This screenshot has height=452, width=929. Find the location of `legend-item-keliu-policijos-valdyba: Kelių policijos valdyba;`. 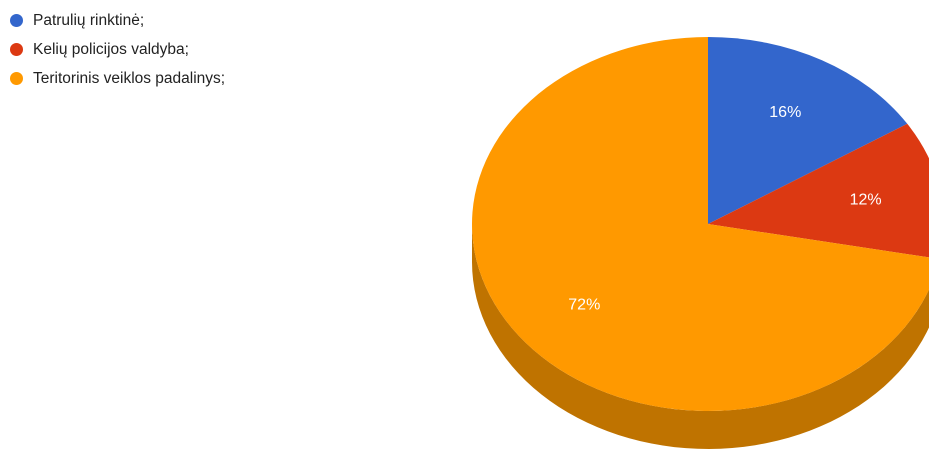

legend-item-keliu-policijos-valdyba: Kelių policijos valdyba; is located at coordinates (117, 49).